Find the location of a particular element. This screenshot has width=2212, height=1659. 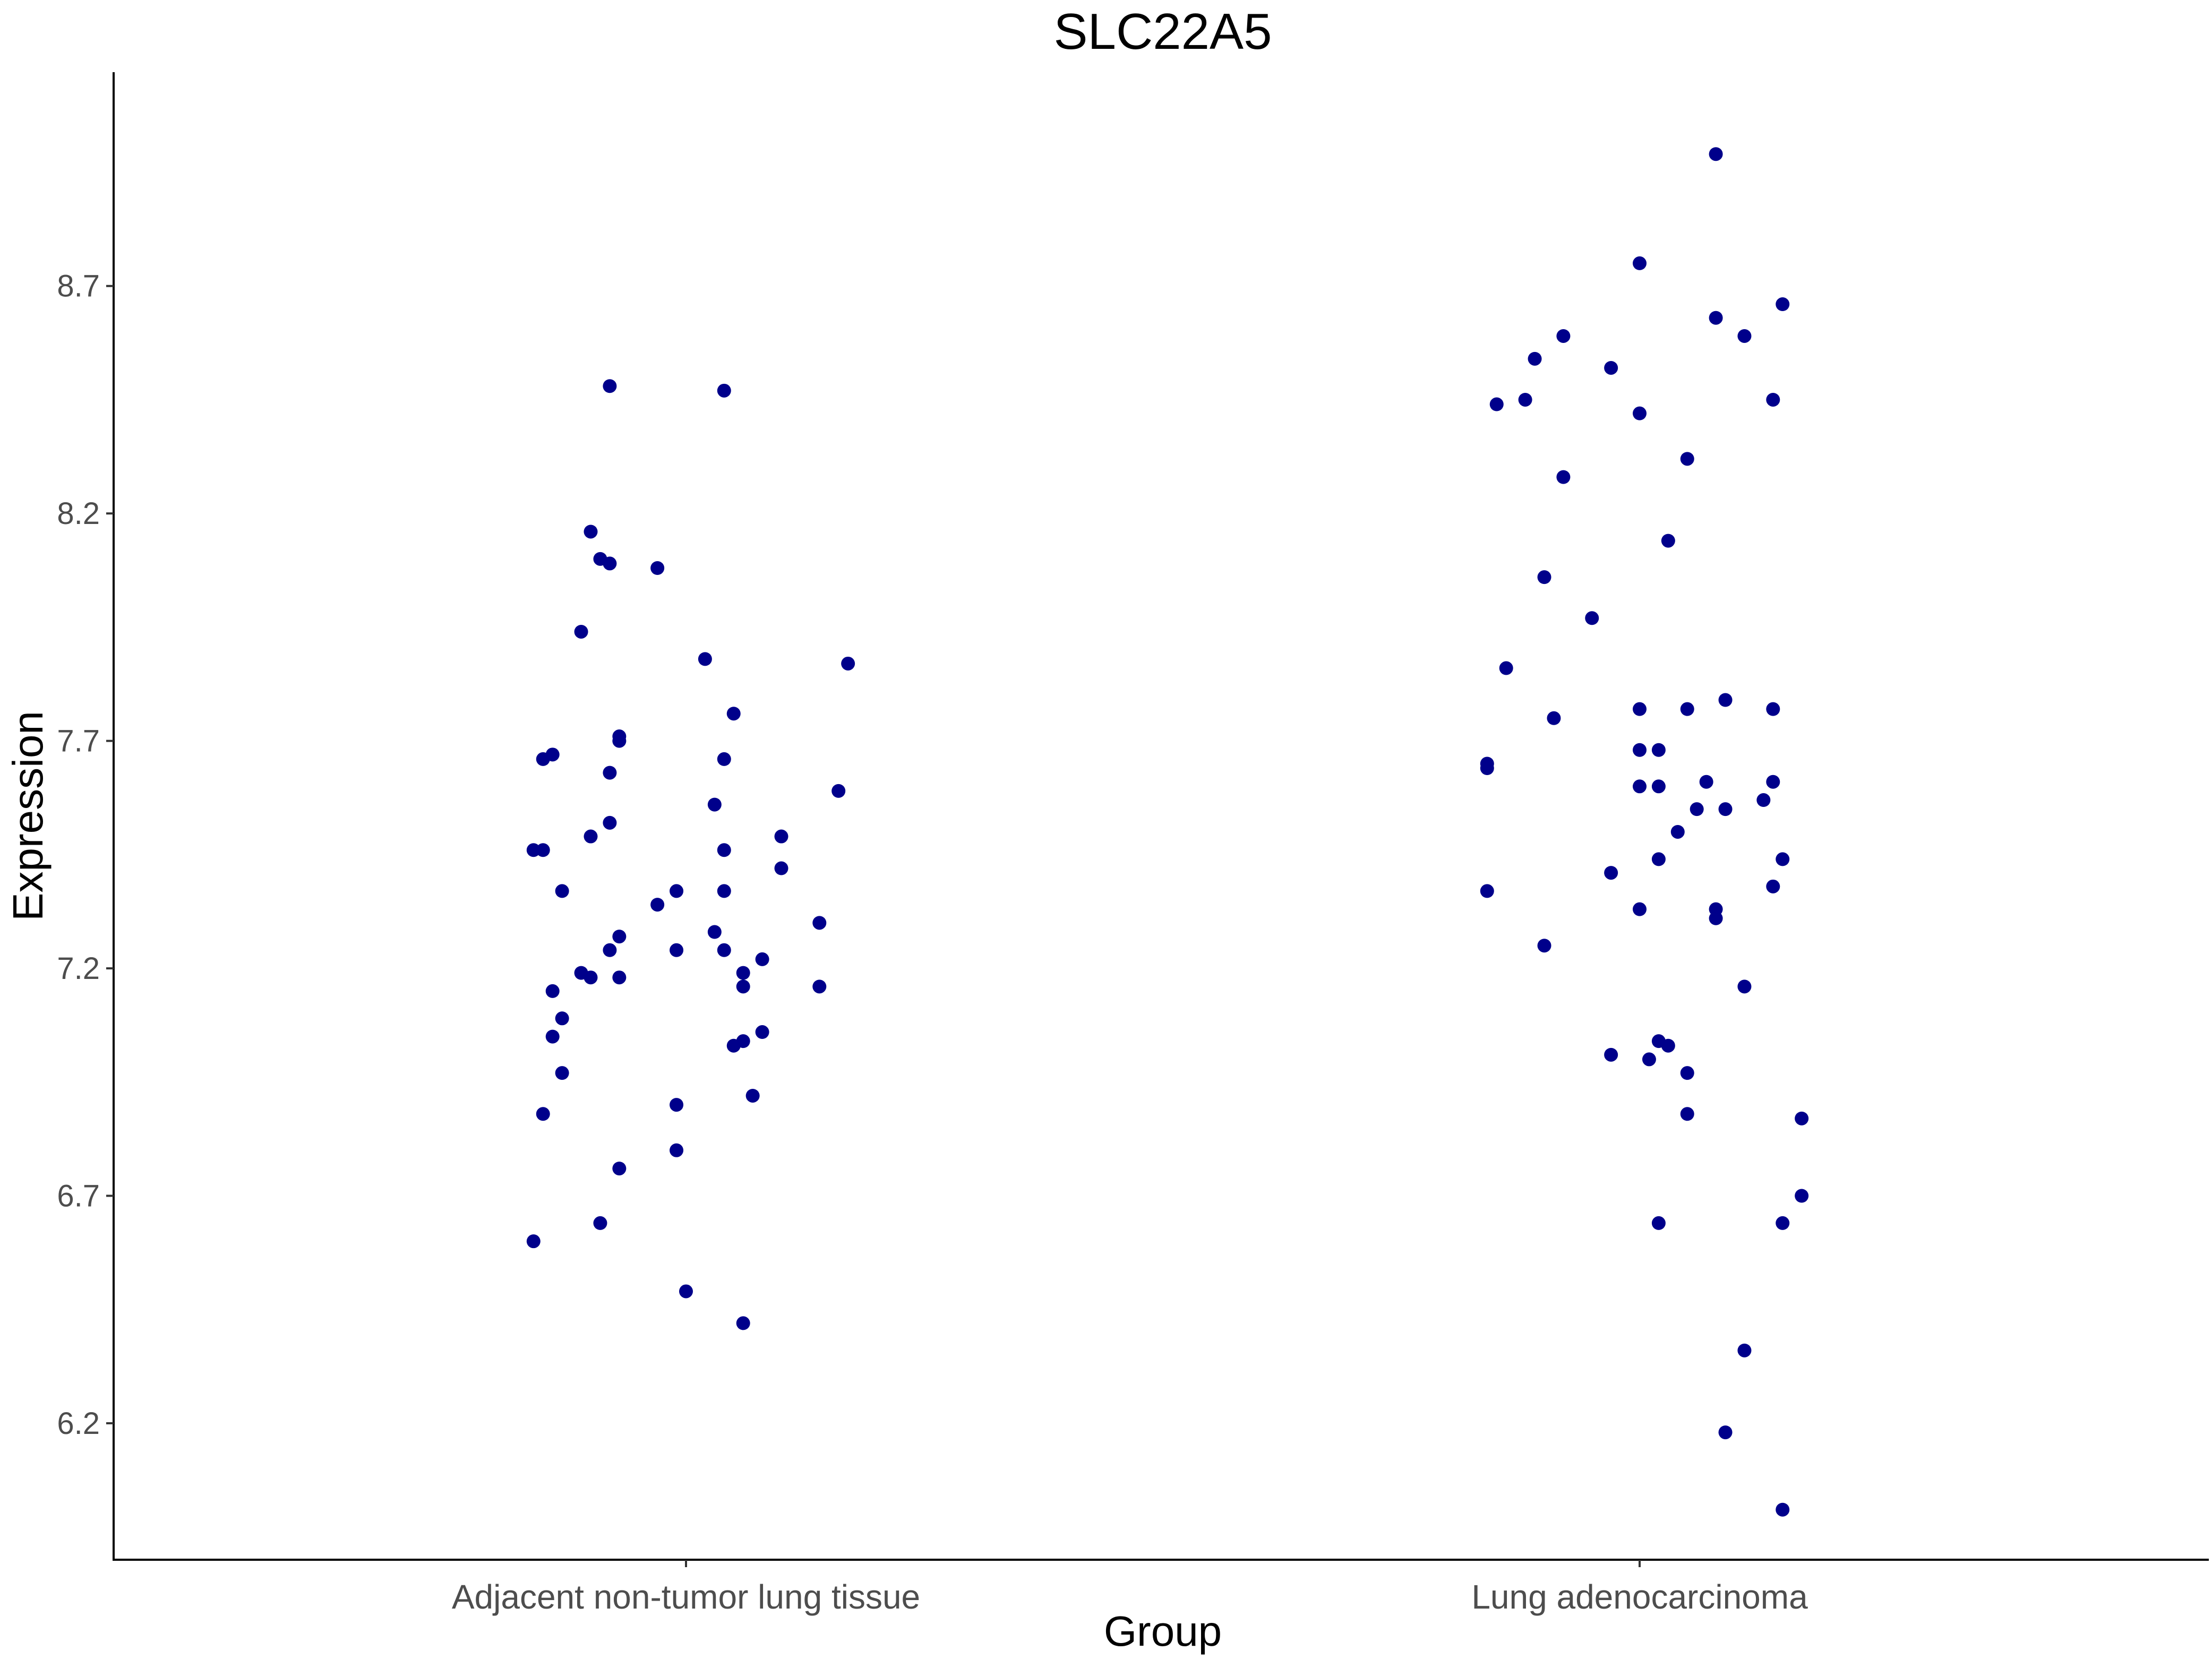

x-axis-title: Group is located at coordinates (1163, 1631).